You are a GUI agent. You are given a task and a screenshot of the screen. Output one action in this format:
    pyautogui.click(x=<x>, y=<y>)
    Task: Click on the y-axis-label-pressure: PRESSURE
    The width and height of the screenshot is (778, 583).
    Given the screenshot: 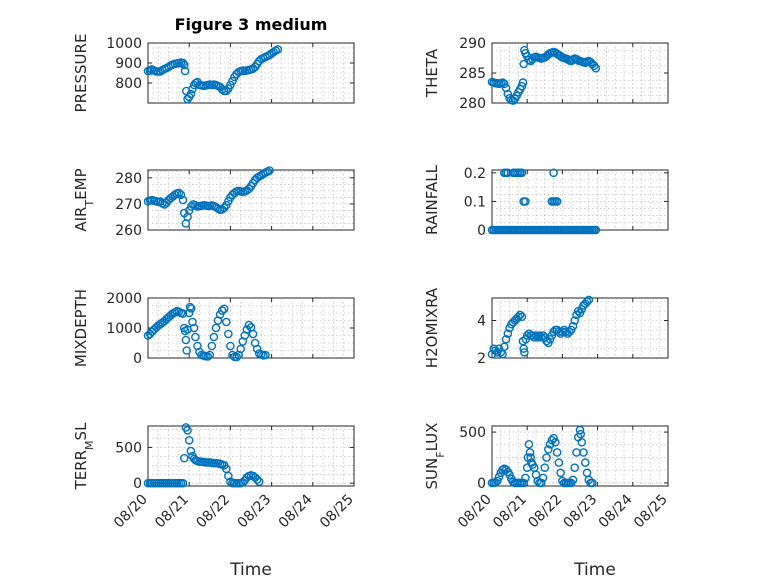 What is the action you would take?
    pyautogui.click(x=81, y=73)
    